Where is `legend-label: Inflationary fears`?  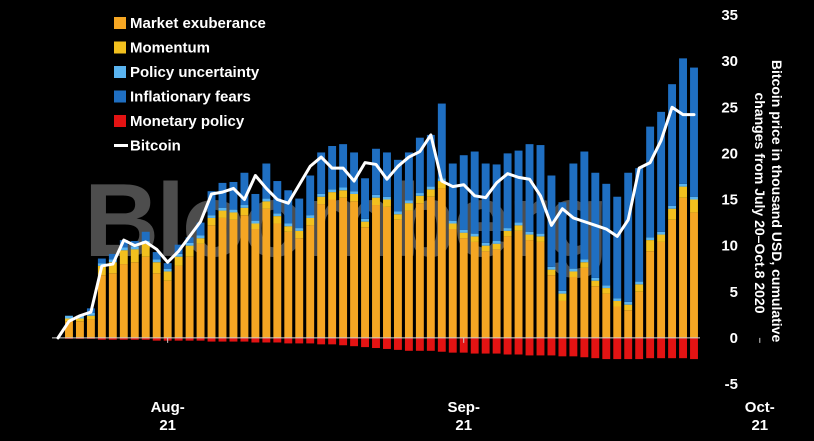 legend-label: Inflationary fears is located at coordinates (190, 97).